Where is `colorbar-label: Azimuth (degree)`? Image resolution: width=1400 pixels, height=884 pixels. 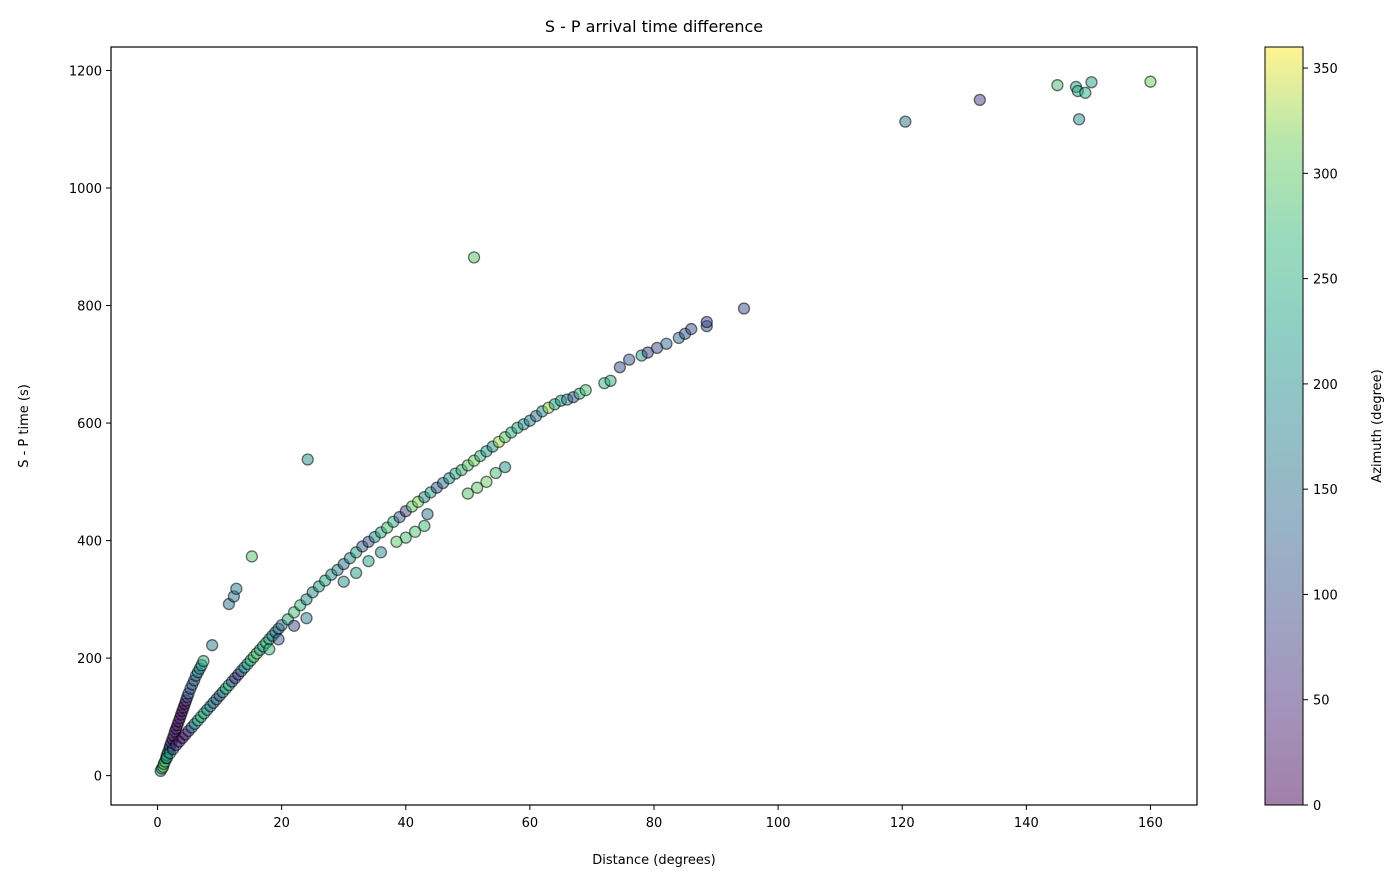 colorbar-label: Azimuth (degree) is located at coordinates (1377, 425).